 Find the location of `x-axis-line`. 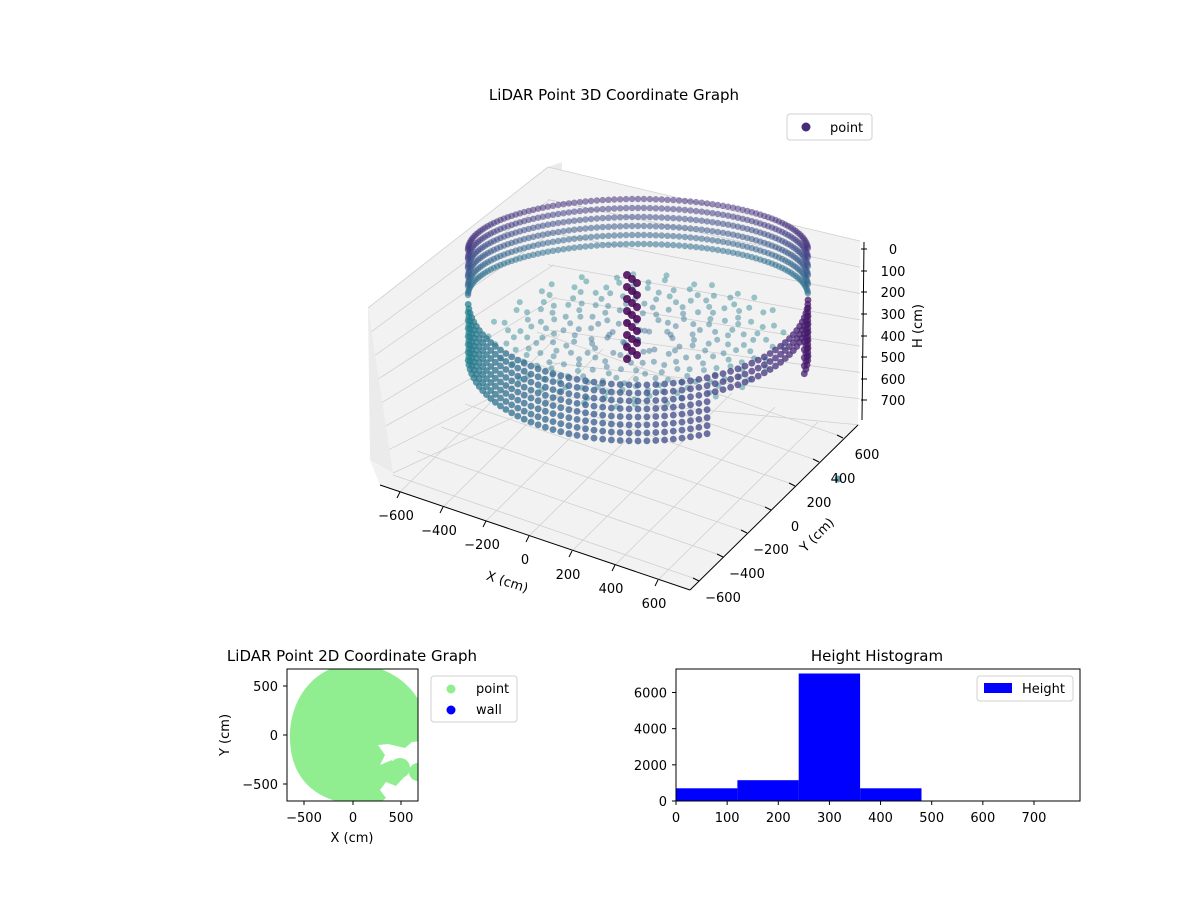

x-axis-line is located at coordinates (535, 537).